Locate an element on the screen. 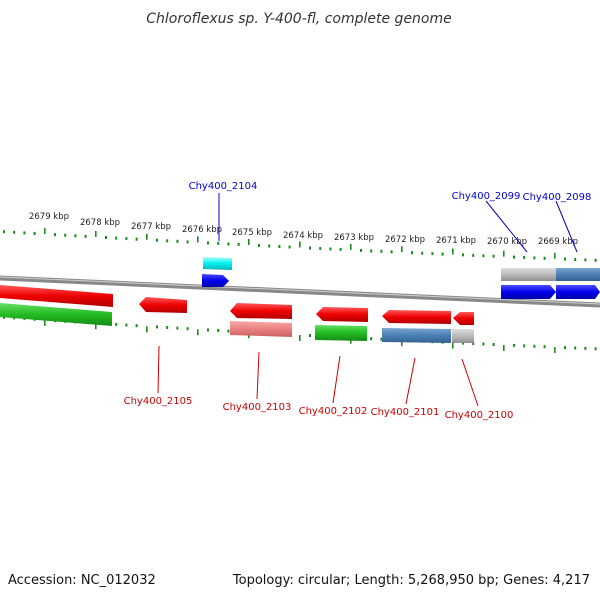  gene-label-chy400-2105: Chy400_2105 is located at coordinates (158, 401).